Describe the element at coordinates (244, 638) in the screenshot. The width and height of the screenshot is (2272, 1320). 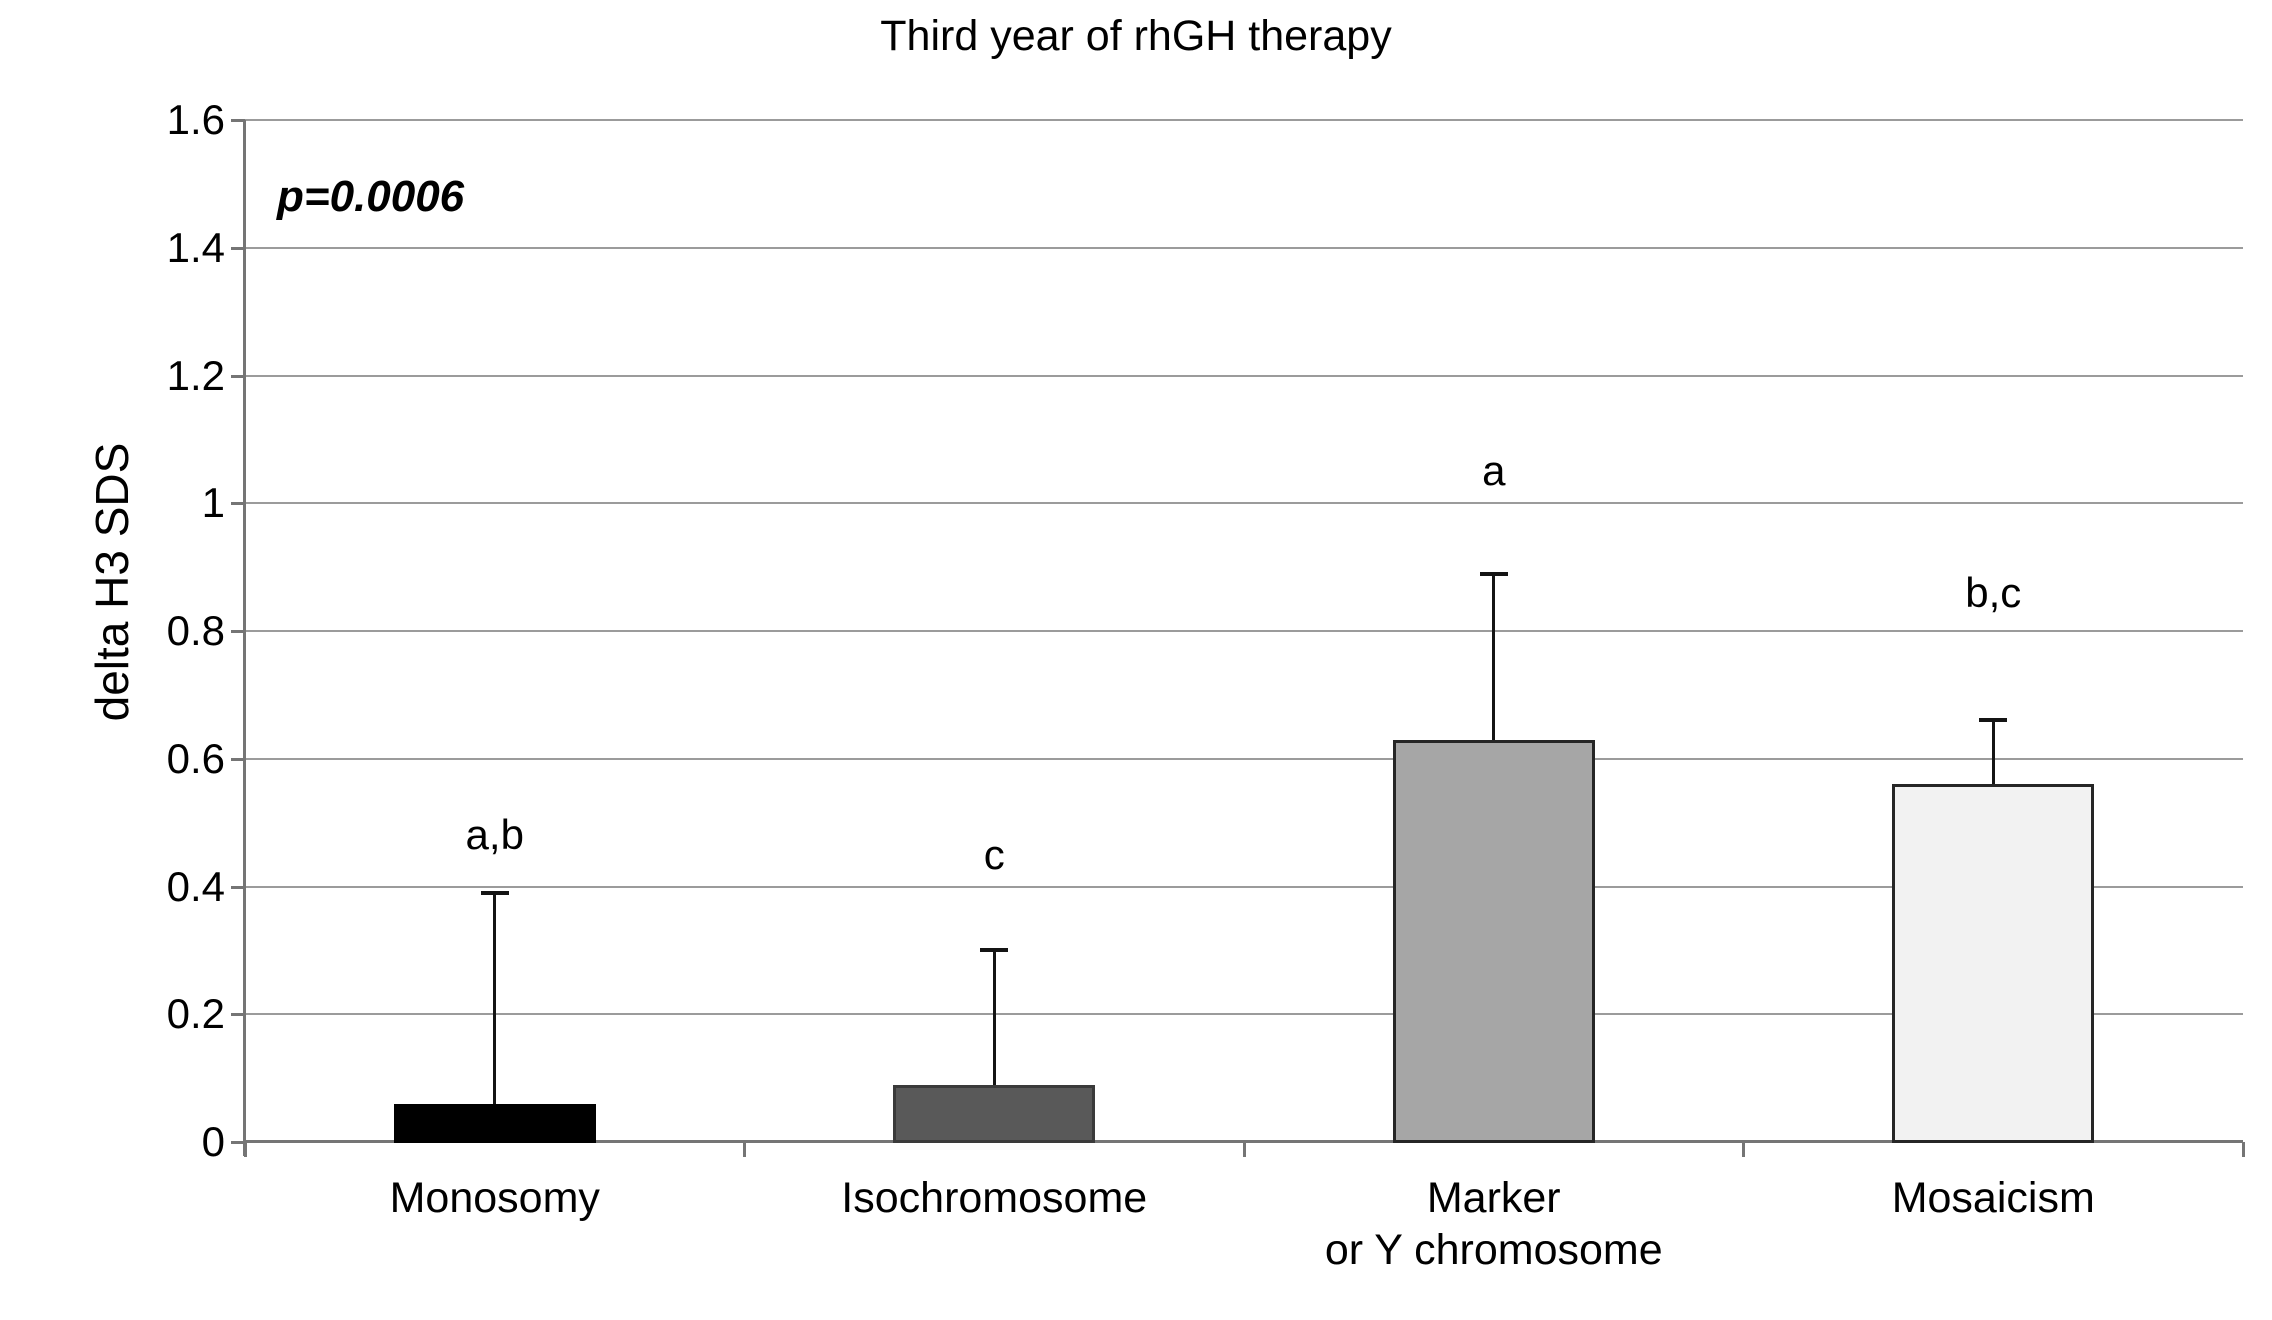
I see `y-axis-line` at that location.